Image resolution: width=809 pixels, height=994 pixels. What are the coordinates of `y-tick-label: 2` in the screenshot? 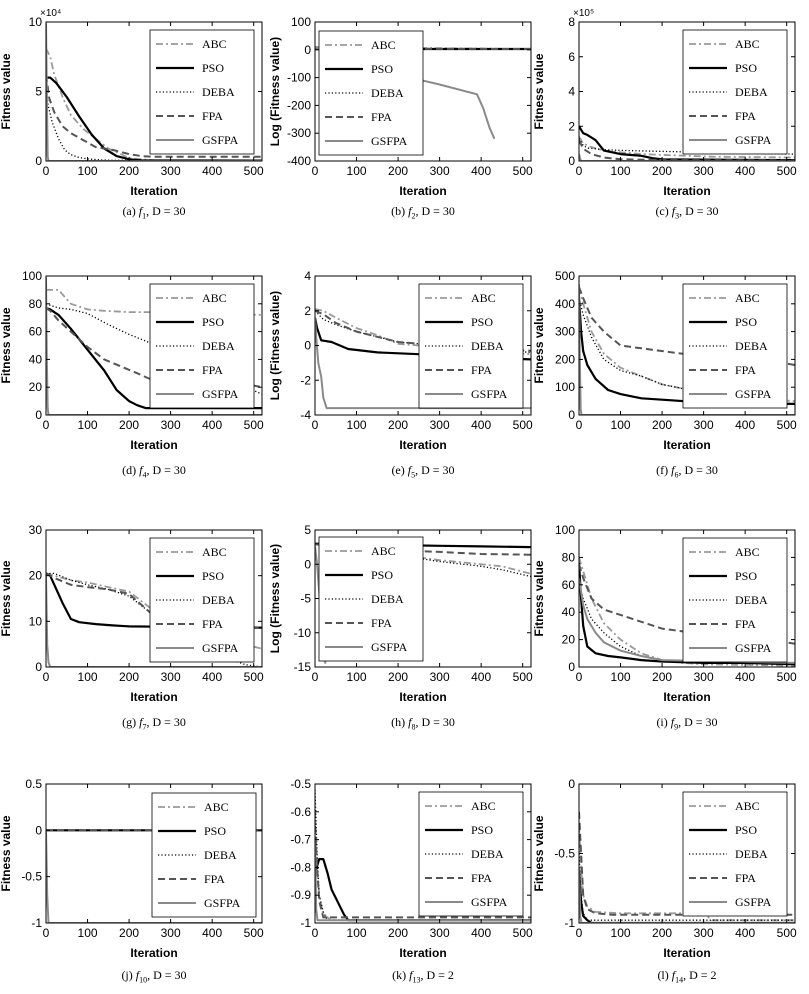 It's located at (307, 311).